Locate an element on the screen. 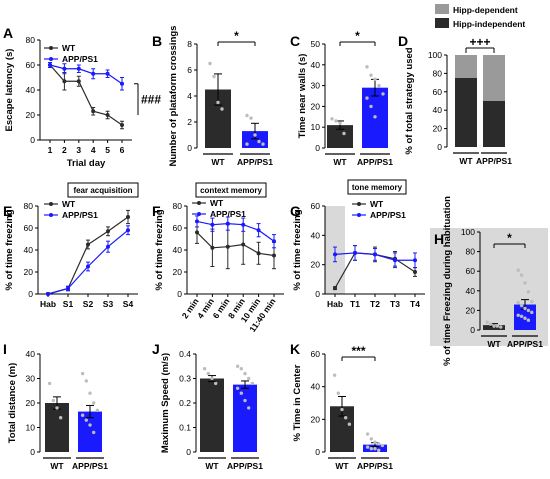 The image size is (550, 479). series-line-wt is located at coordinates (86, 95).